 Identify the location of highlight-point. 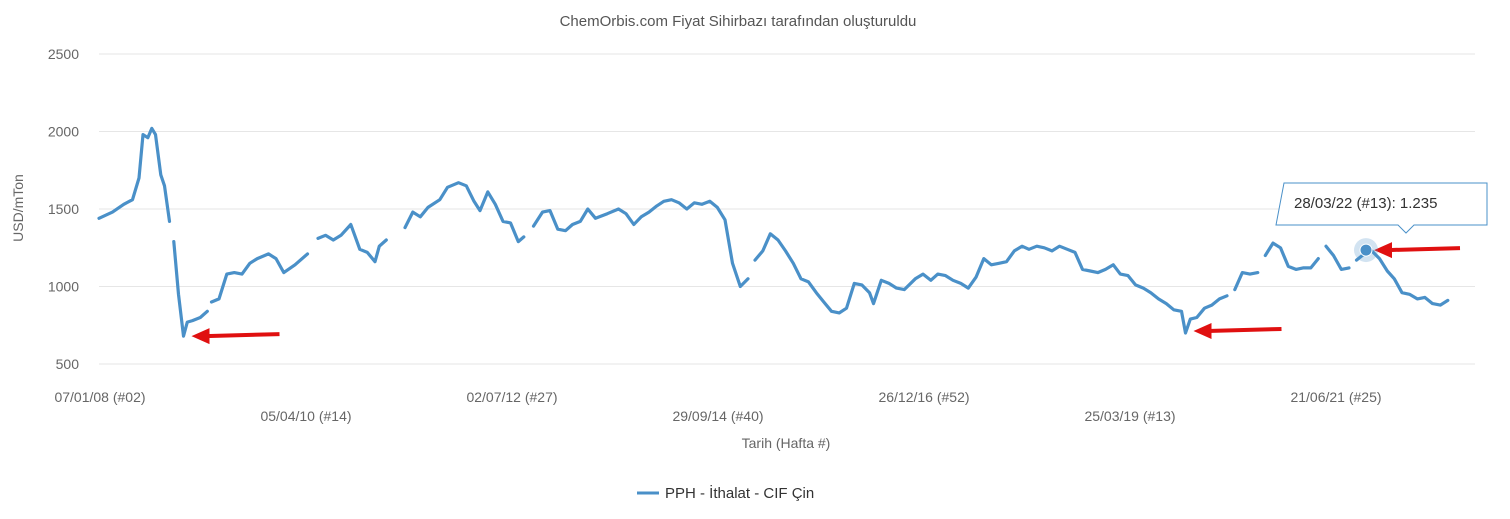
(1366, 250).